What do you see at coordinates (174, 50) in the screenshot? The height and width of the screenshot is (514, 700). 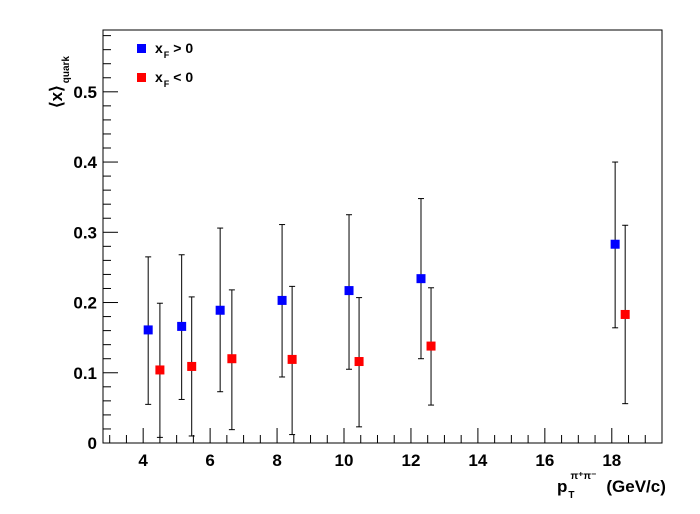 I see `legend-label-xf-positive: xF > 0` at bounding box center [174, 50].